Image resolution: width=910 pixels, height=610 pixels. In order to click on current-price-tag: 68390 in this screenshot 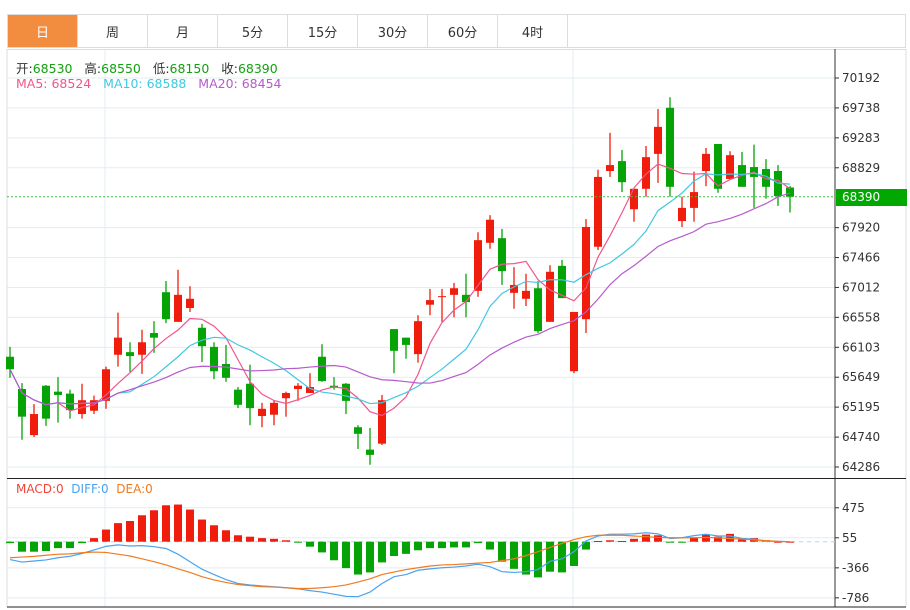, I will do `click(871, 197)`.